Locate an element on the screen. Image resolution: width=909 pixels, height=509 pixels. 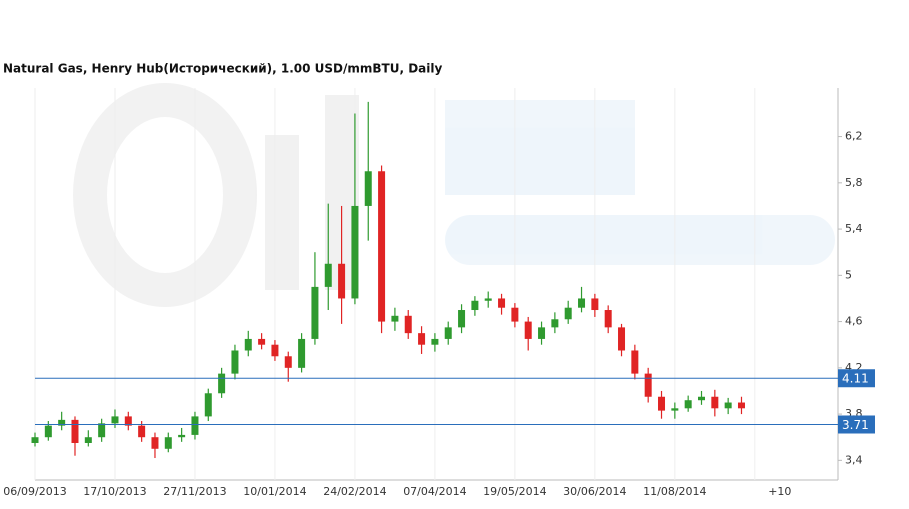
x-tick-label: 06/09/2013 is located at coordinates (34, 491).